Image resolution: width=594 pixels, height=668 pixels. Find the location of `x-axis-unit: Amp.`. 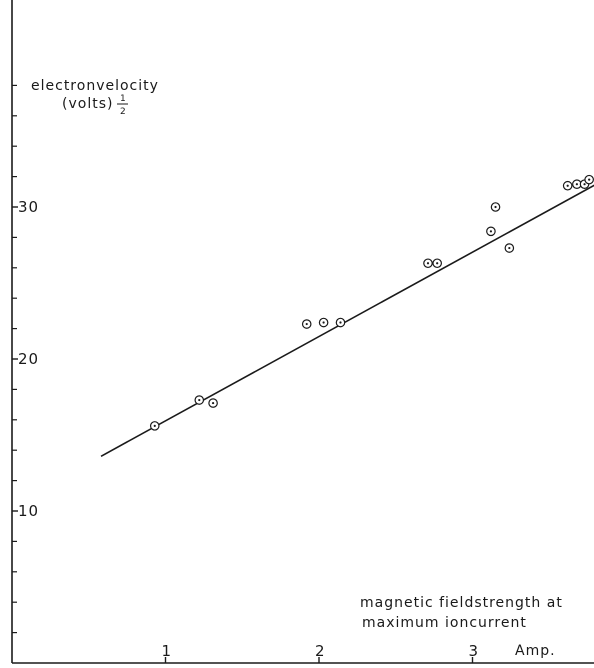

x-axis-unit: Amp. is located at coordinates (535, 651).